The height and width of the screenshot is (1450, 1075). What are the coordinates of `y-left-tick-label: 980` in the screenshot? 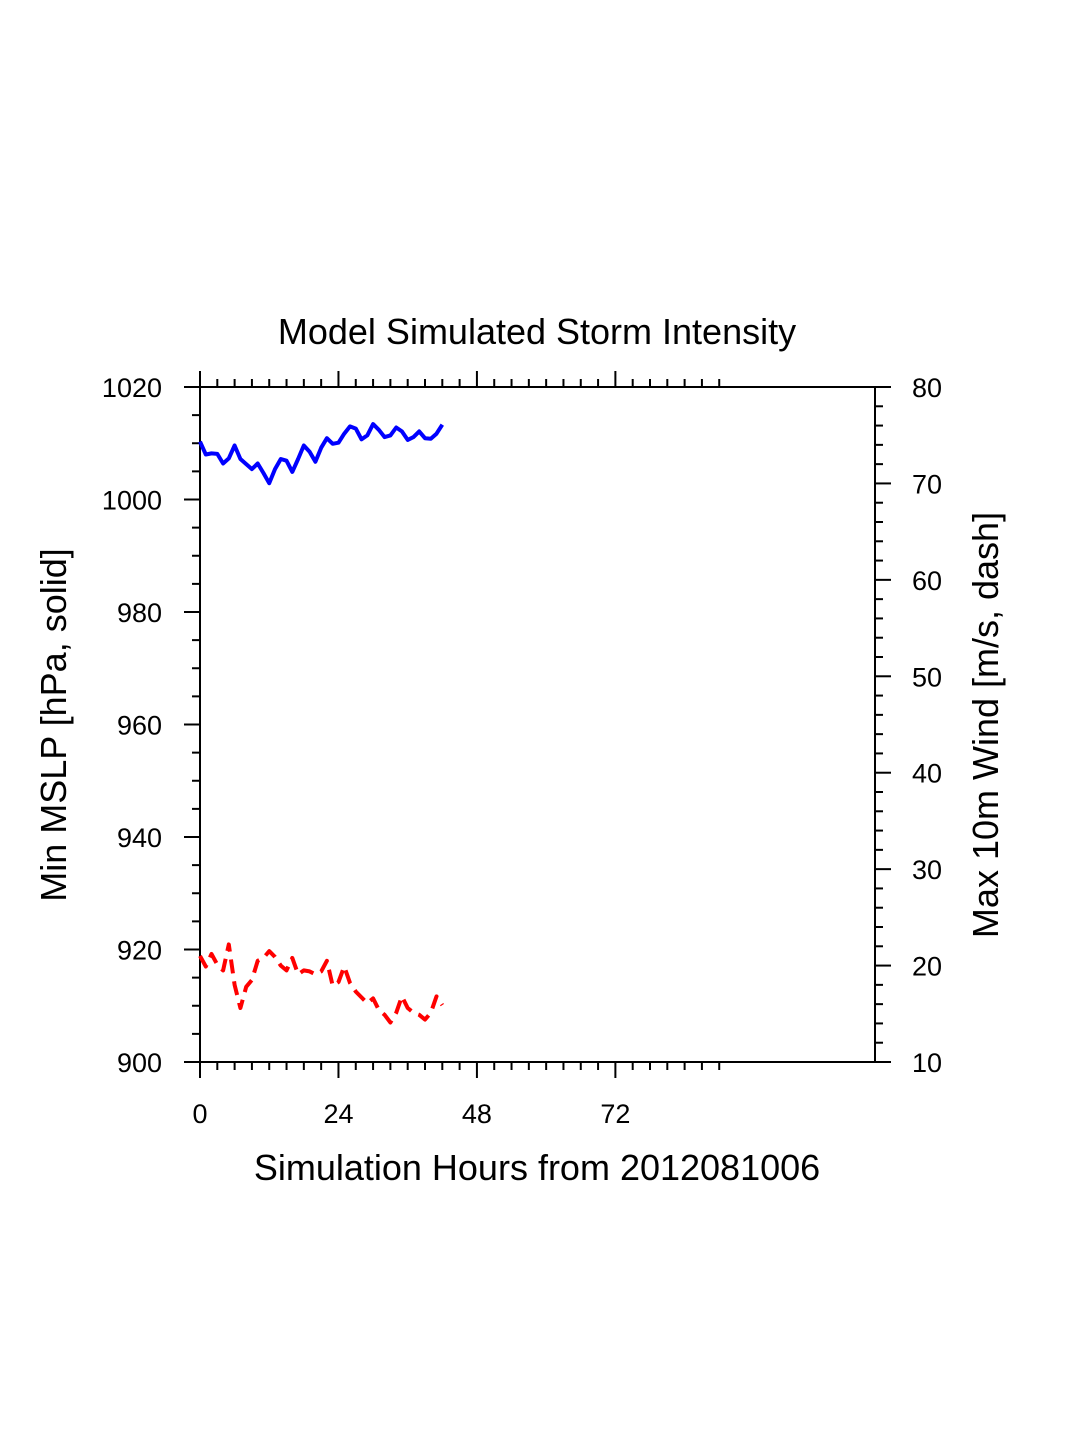 It's located at (139, 613).